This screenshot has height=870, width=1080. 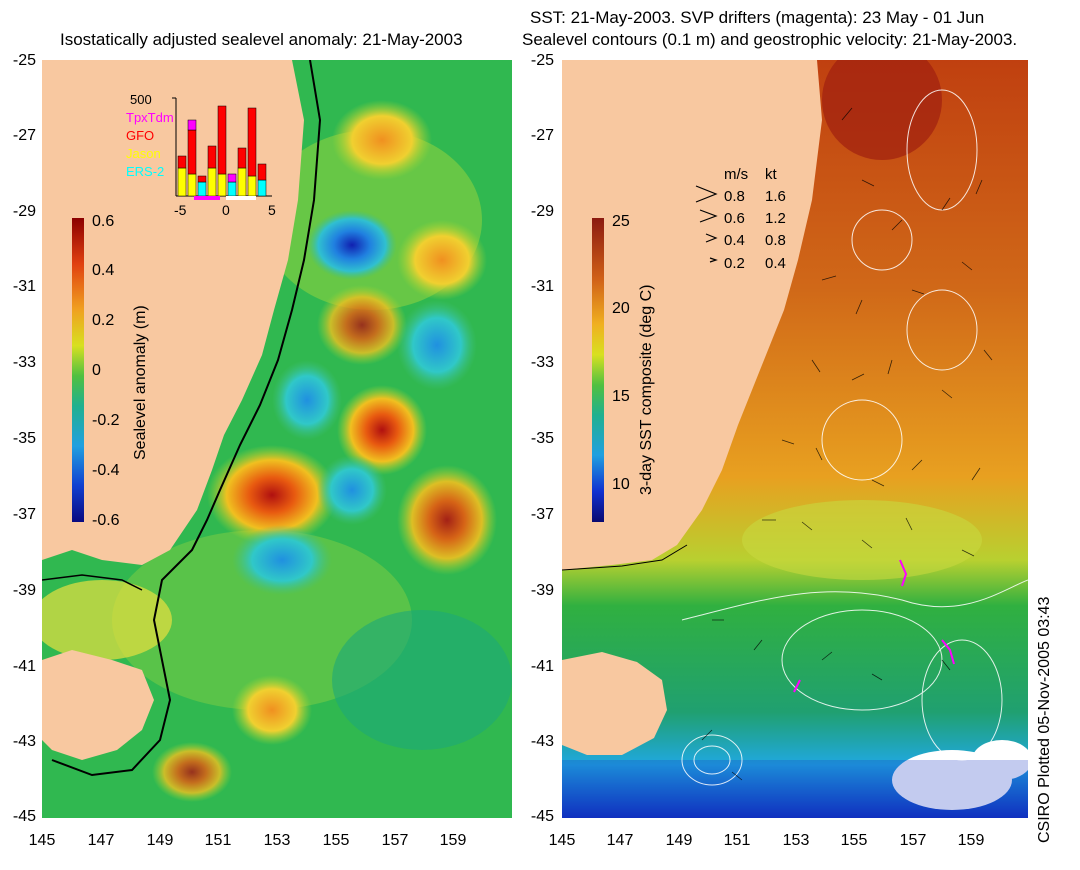 I want to click on inset-histogram, so click(x=222, y=148).